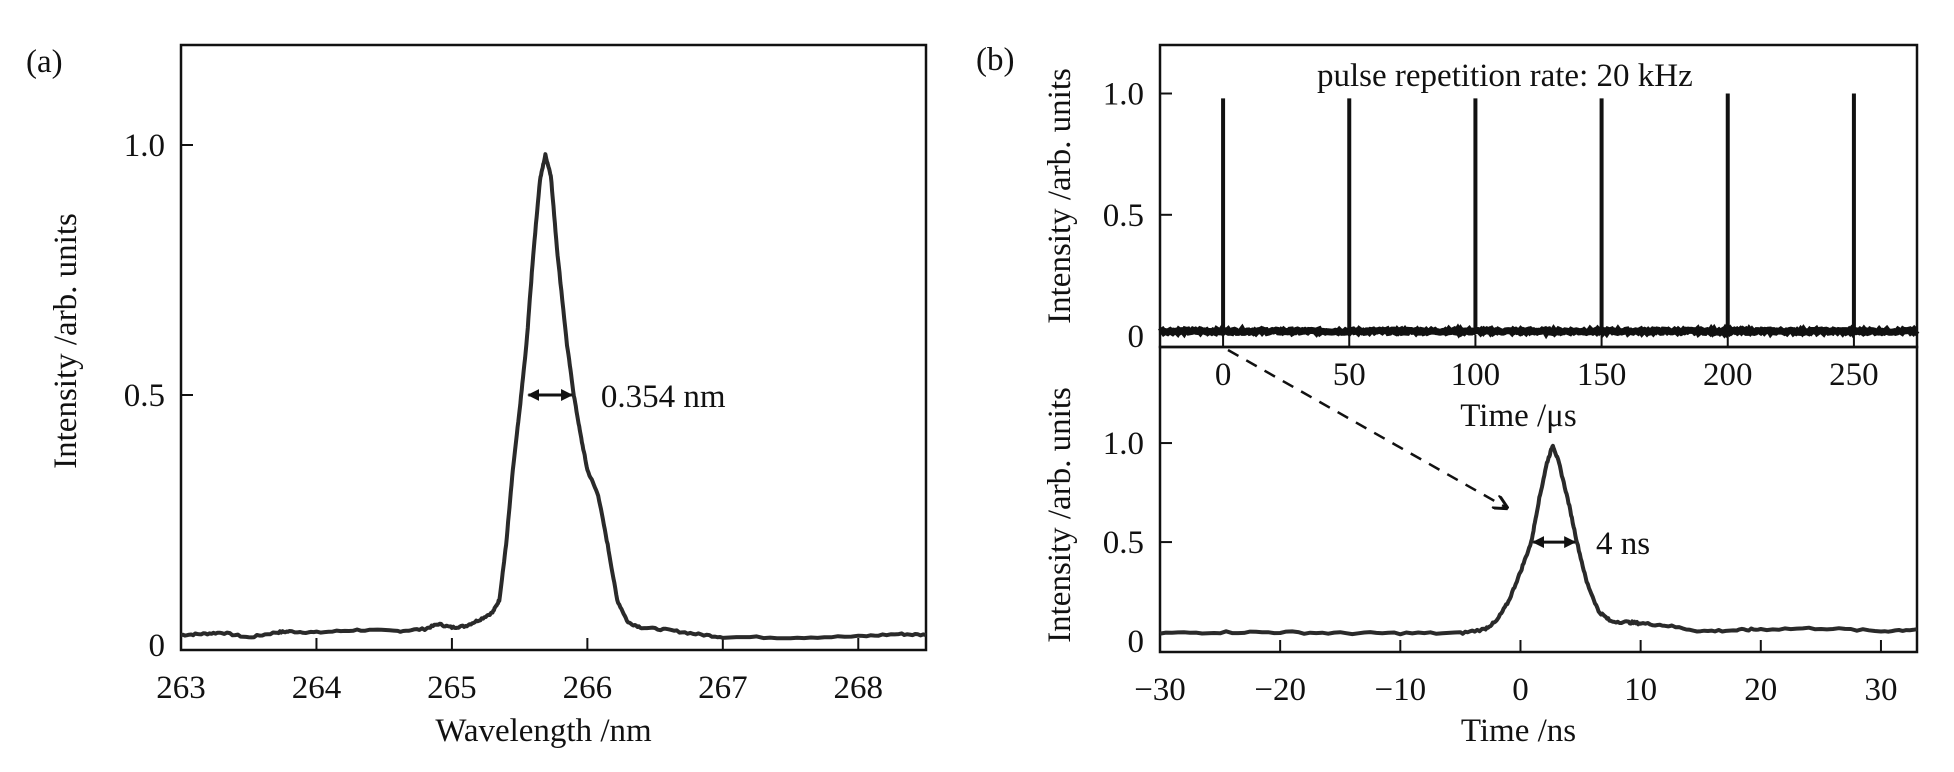 Image resolution: width=1954 pixels, height=772 pixels. Describe the element at coordinates (1349, 375) in the screenshot. I see `x-tick-label: 50` at that location.